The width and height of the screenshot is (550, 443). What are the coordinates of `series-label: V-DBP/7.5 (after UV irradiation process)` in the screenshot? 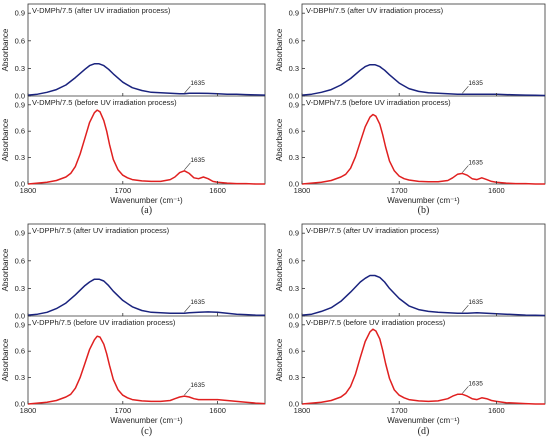 It's located at (372, 230).